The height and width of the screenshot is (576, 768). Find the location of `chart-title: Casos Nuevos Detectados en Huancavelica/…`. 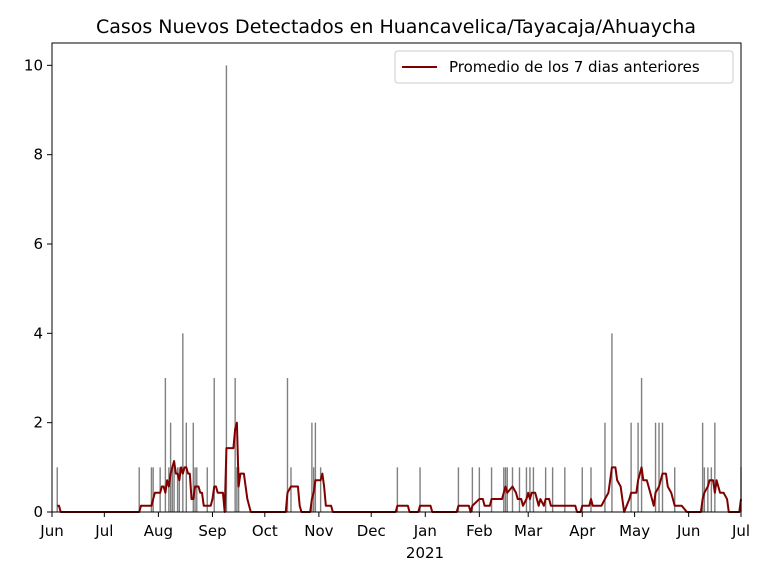

chart-title: Casos Nuevos Detectados en Huancavelica/… is located at coordinates (396, 27).